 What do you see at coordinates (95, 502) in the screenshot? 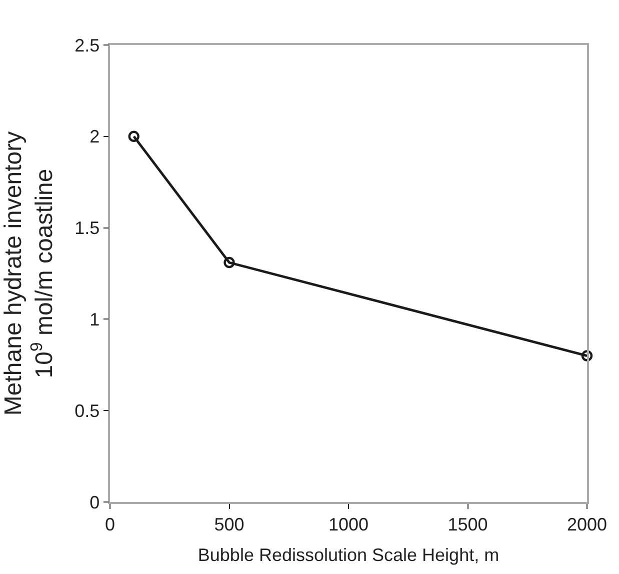
I see `y-tick-label: 0` at bounding box center [95, 502].